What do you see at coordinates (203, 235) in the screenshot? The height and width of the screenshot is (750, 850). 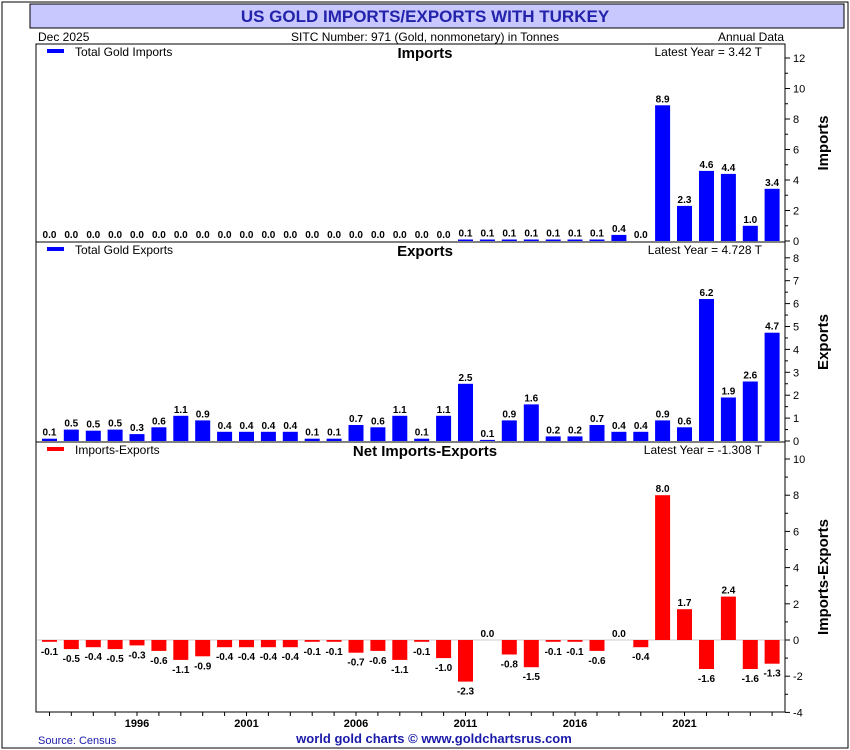 I see `data-label-imports-1999: 0.0` at bounding box center [203, 235].